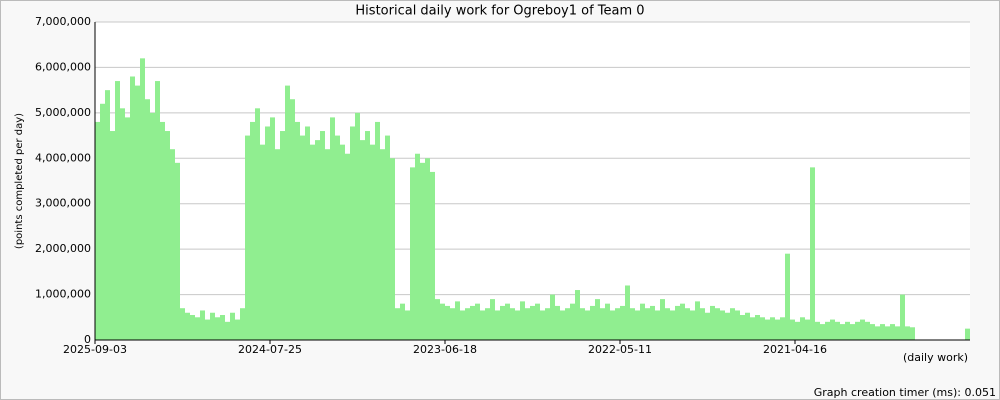 The image size is (1000, 400). What do you see at coordinates (63, 21) in the screenshot?
I see `y-tick-label: 7,000,000` at bounding box center [63, 21].